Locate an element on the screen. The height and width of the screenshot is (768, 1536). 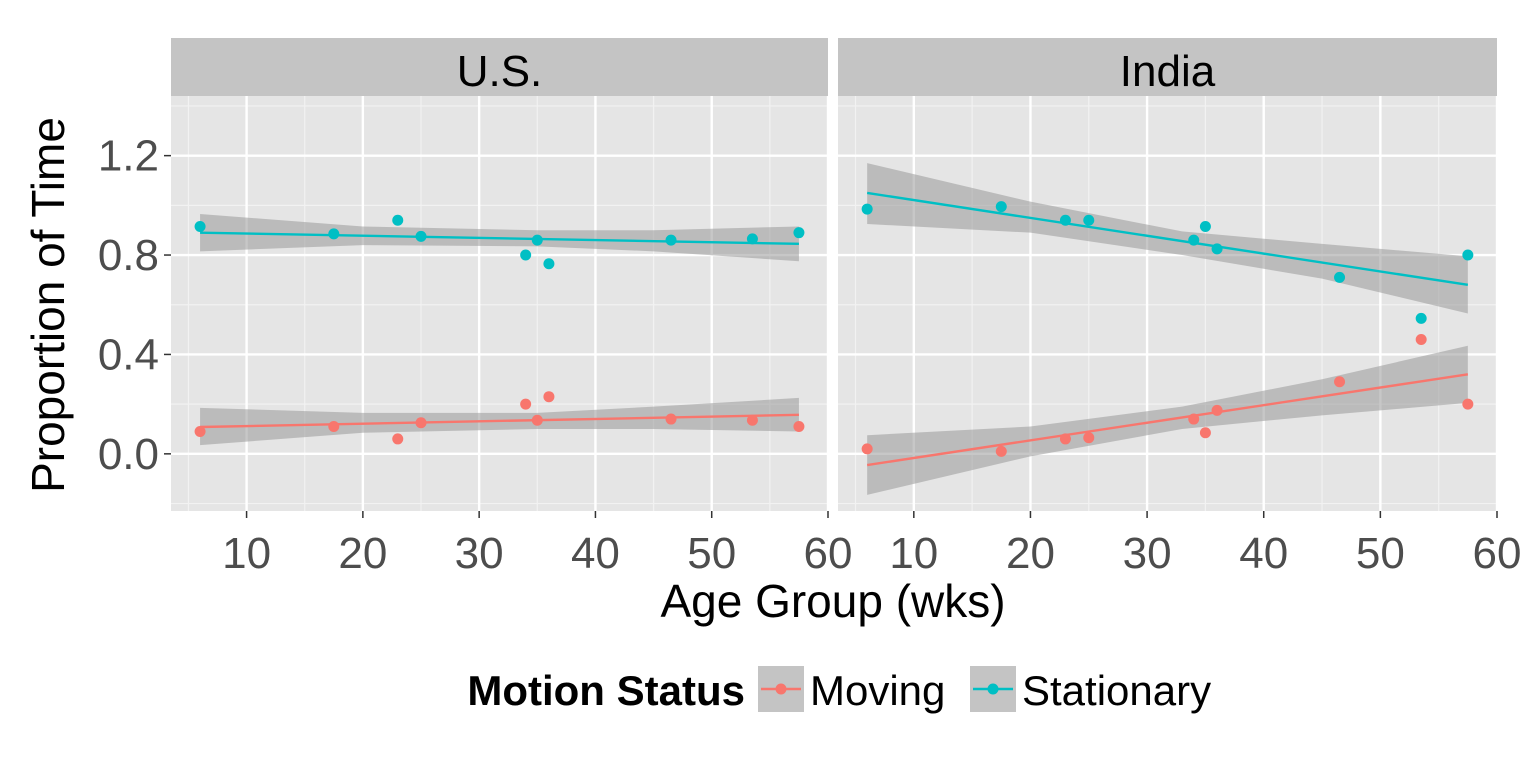
legend-label-moving: Moving is located at coordinates (877, 690).